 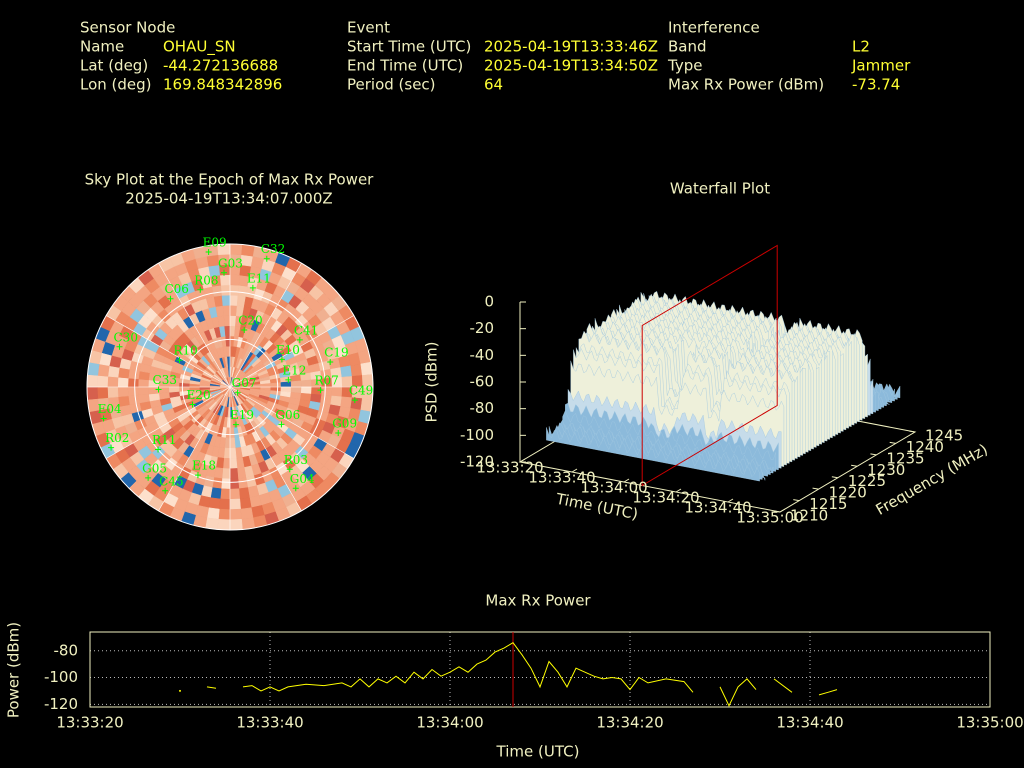 I want to click on field-value: L2, so click(x=861, y=47).